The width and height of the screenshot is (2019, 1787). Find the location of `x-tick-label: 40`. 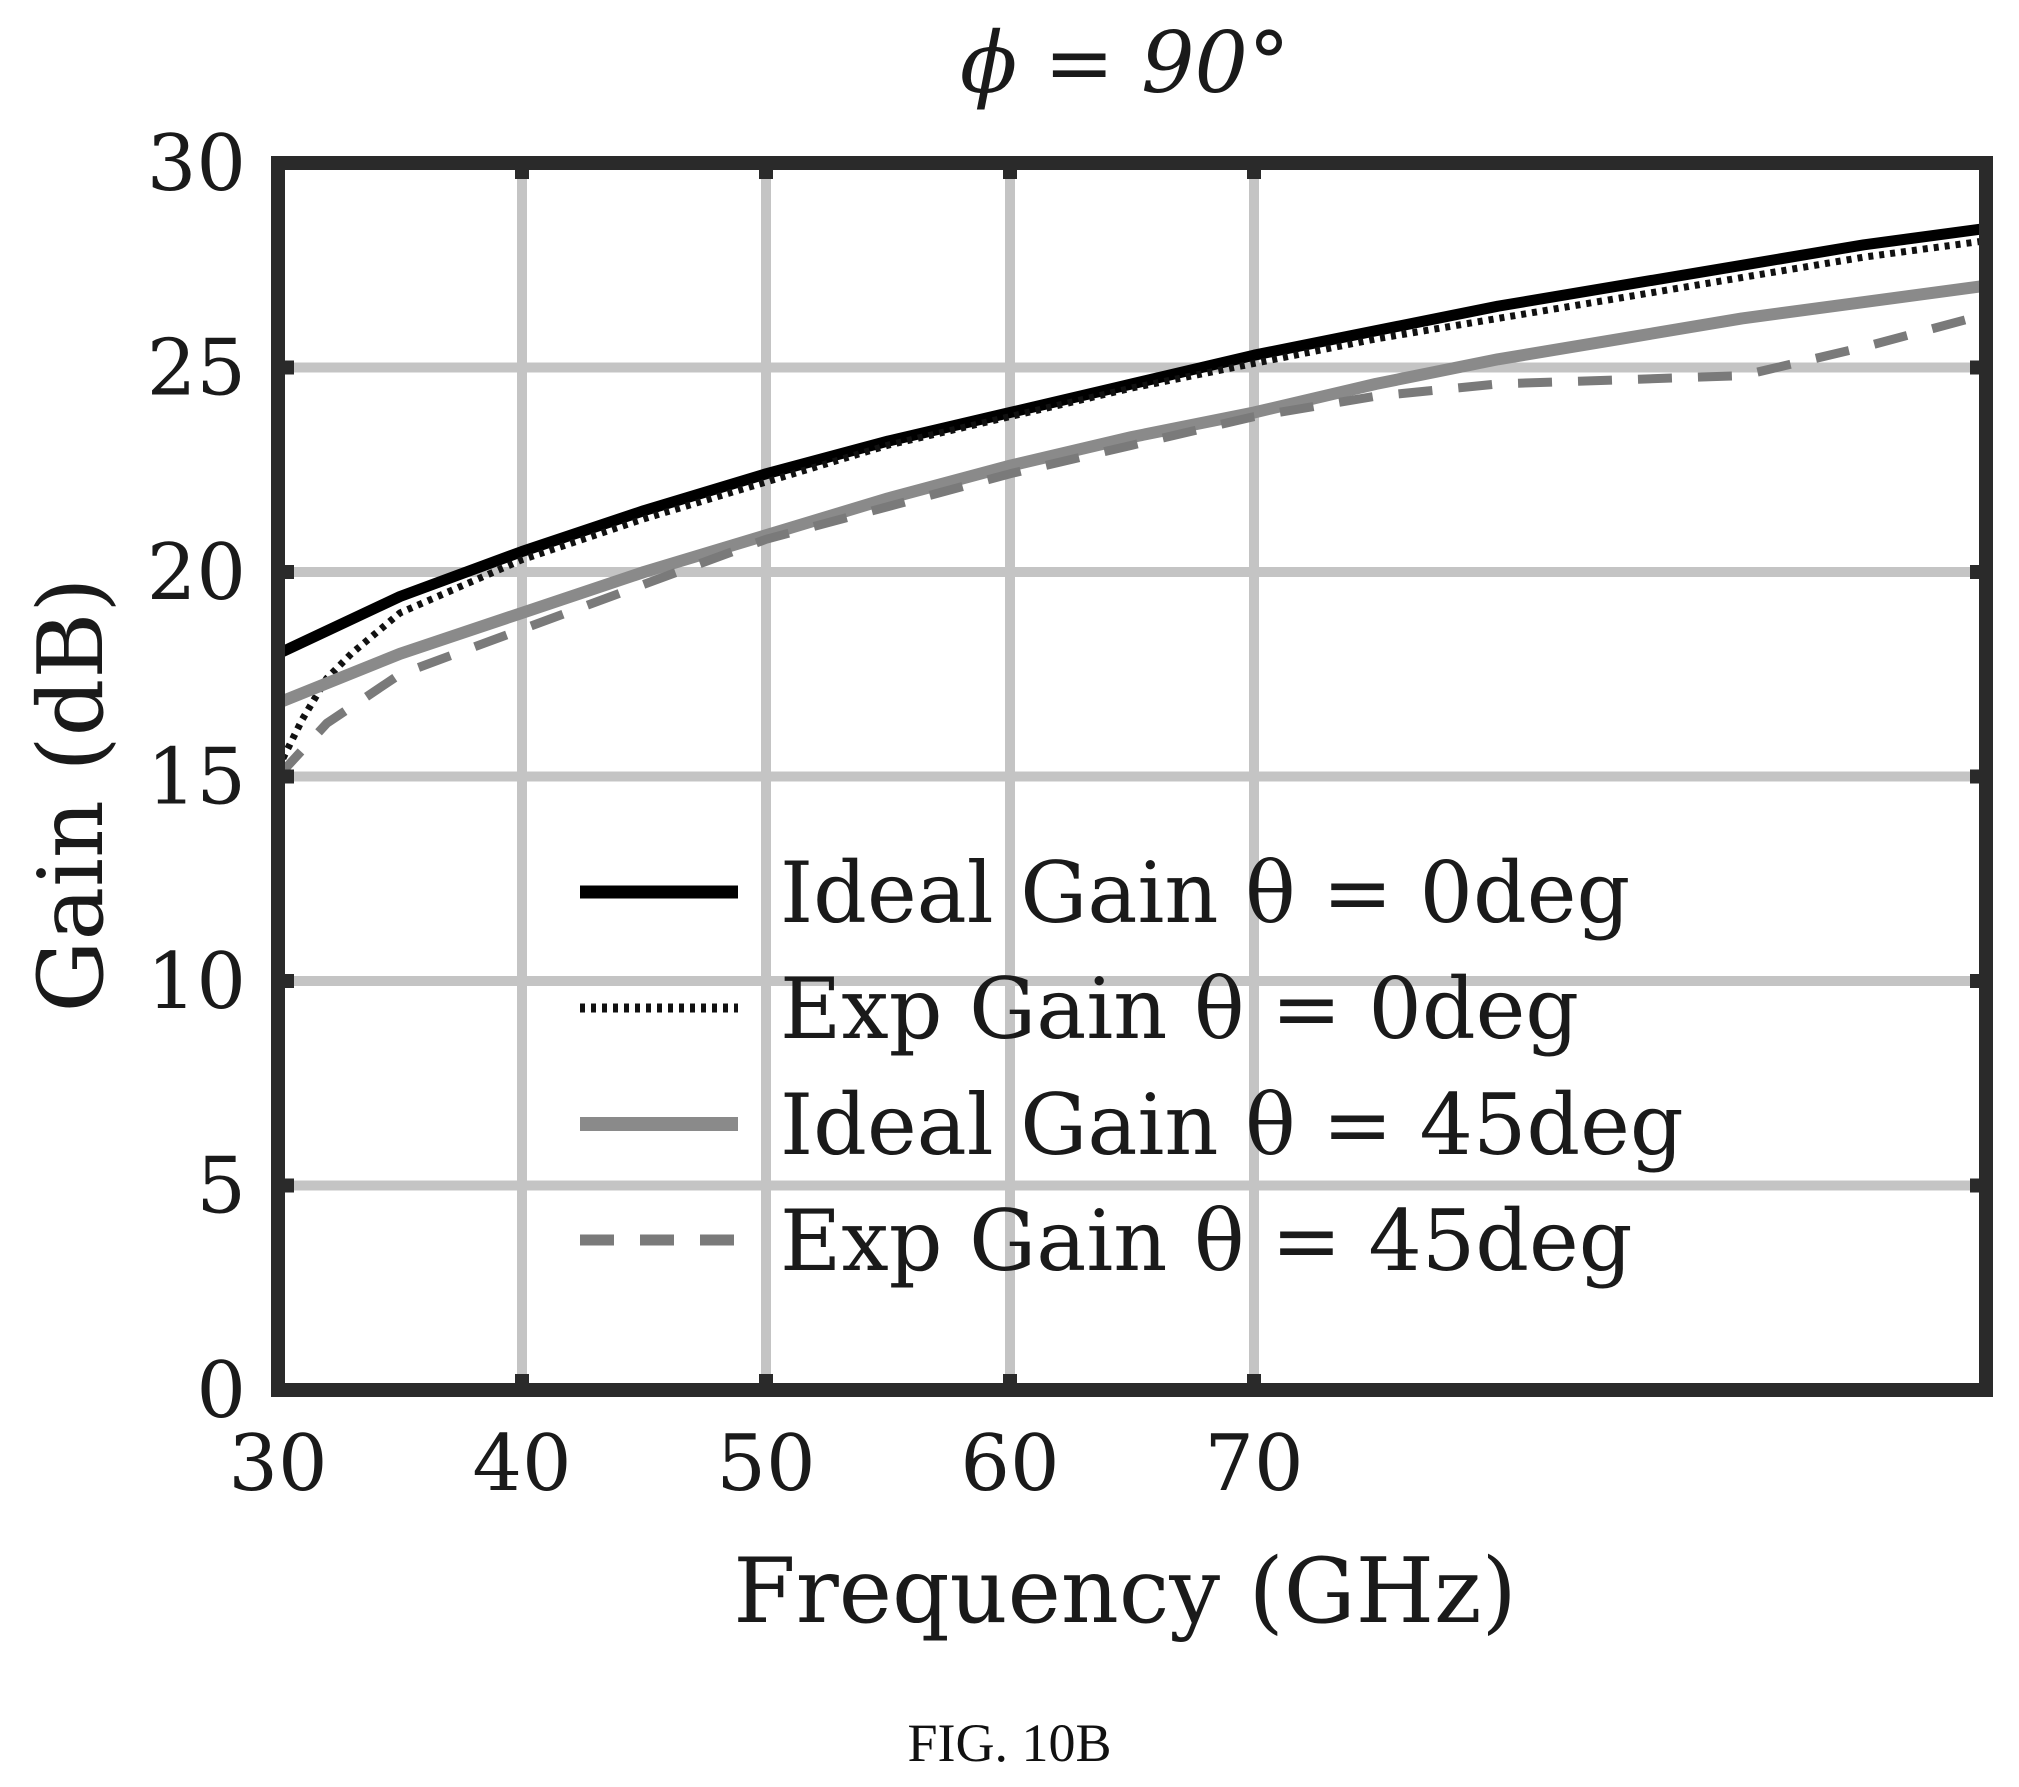

x-tick-label: 40 is located at coordinates (521, 1464).